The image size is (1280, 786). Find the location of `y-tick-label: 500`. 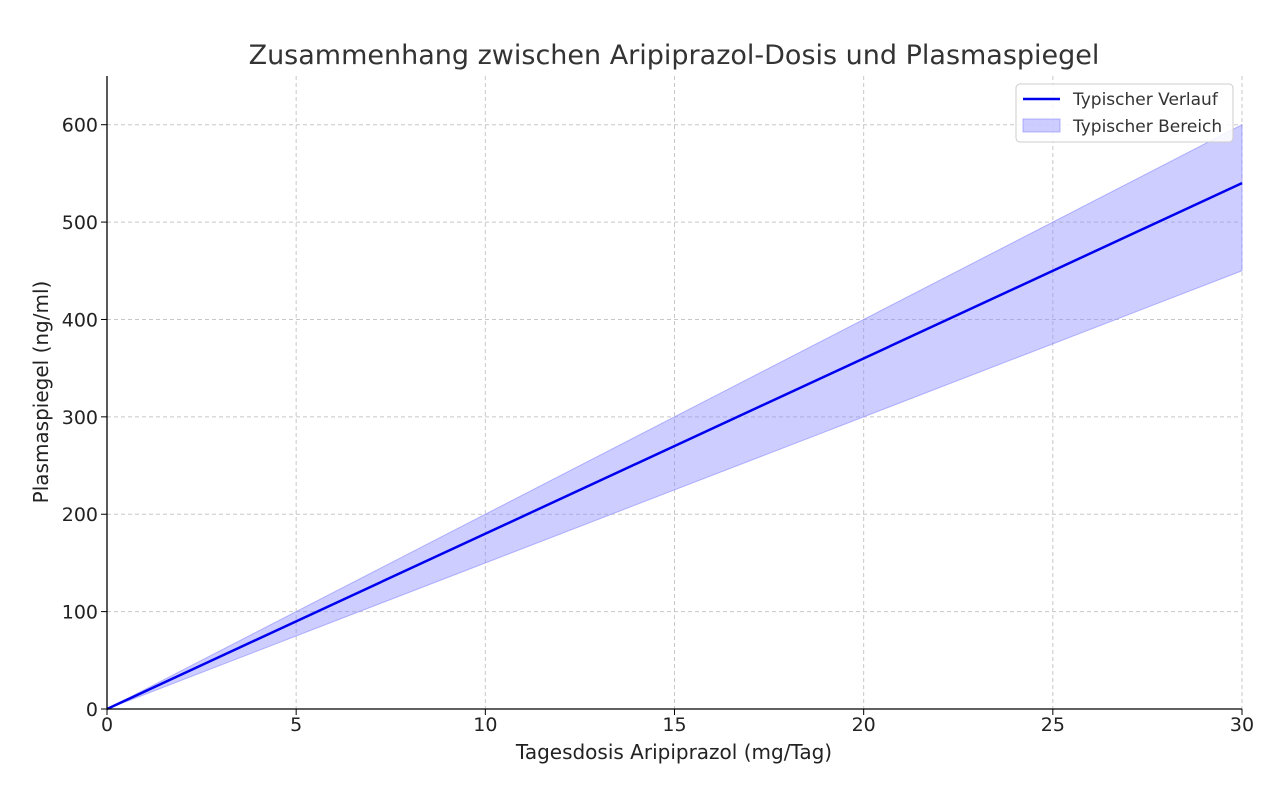

y-tick-label: 500 is located at coordinates (80, 223).